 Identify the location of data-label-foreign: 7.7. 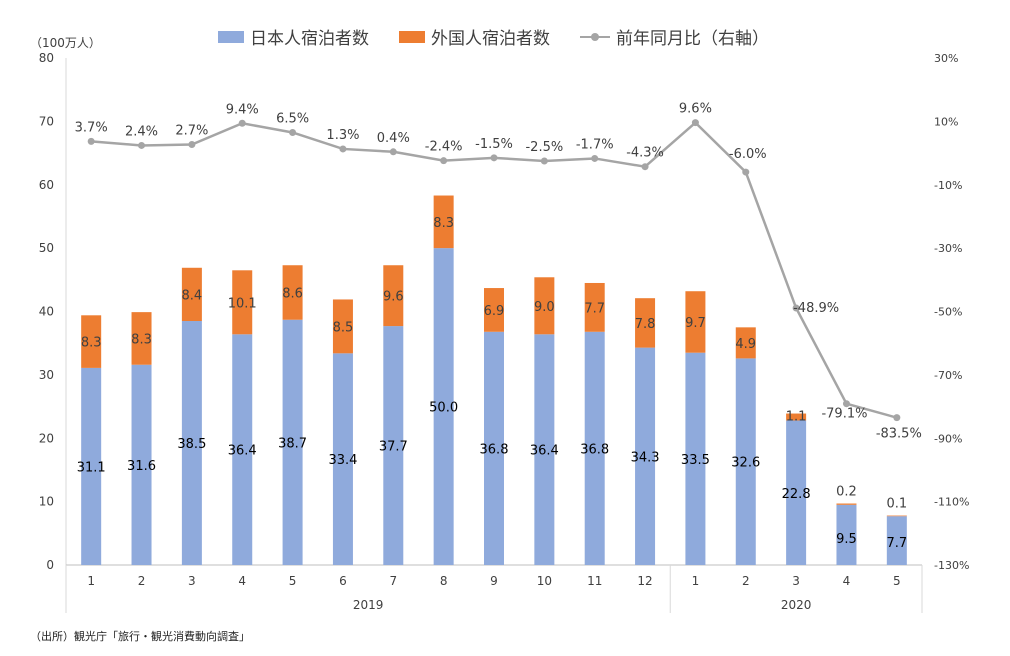
(594, 308).